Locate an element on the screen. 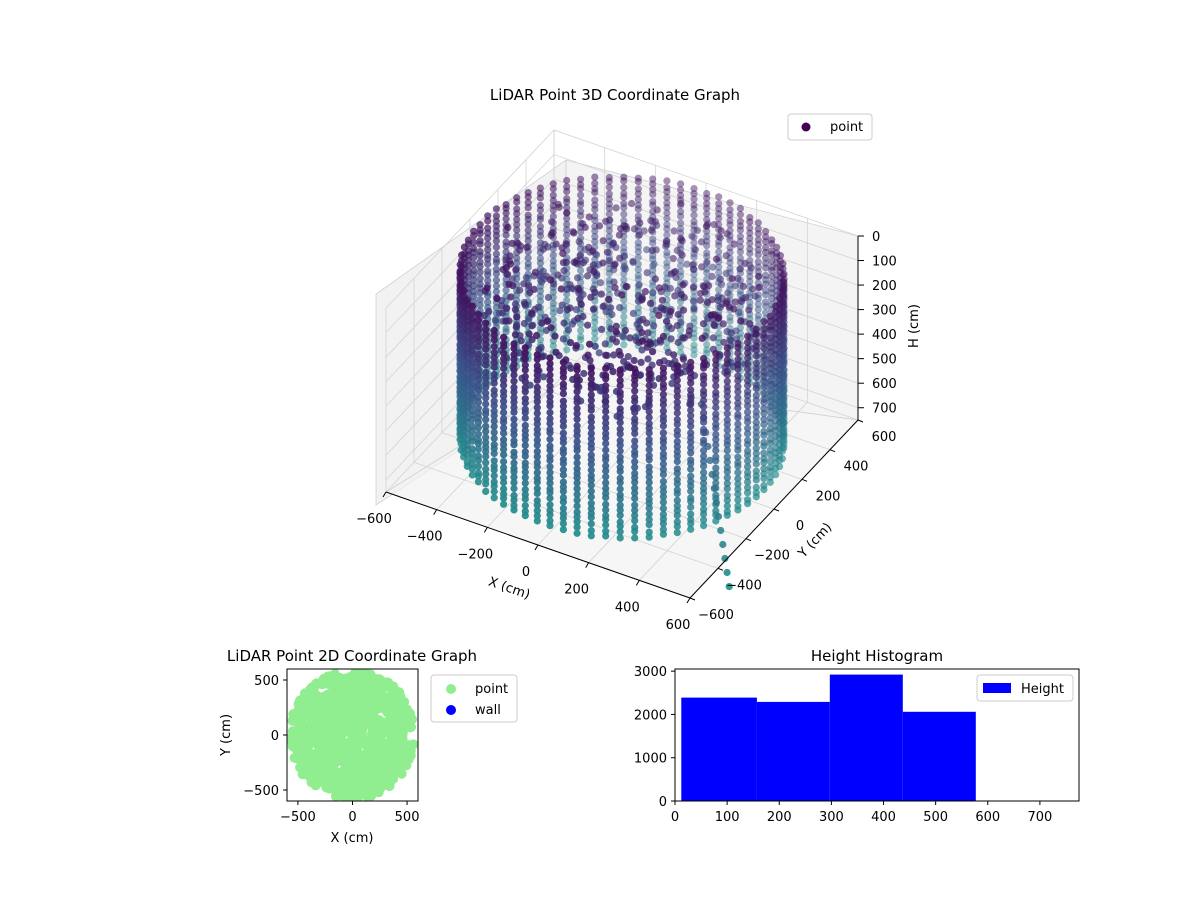 The width and height of the screenshot is (1200, 900). z-tick-label-3d: 100 is located at coordinates (884, 262).